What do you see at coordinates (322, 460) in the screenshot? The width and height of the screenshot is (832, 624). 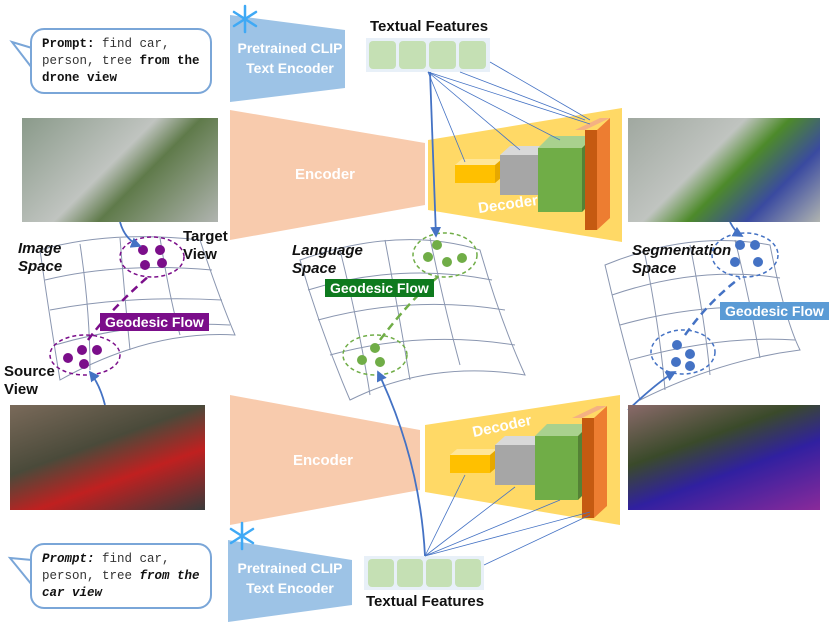 I see `encoder-label-bottom: Encoder` at bounding box center [322, 460].